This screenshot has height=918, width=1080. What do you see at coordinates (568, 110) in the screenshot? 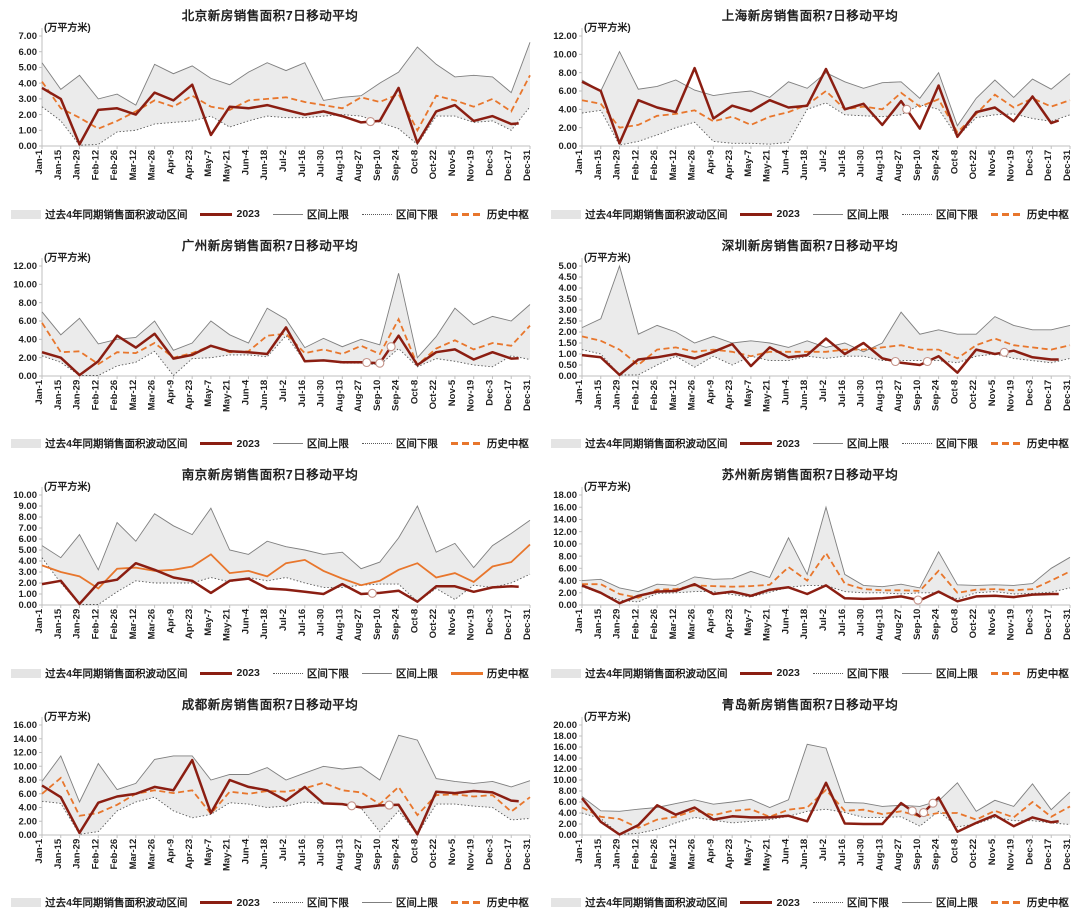
I see `svg-text: 4.00` at bounding box center [568, 110].